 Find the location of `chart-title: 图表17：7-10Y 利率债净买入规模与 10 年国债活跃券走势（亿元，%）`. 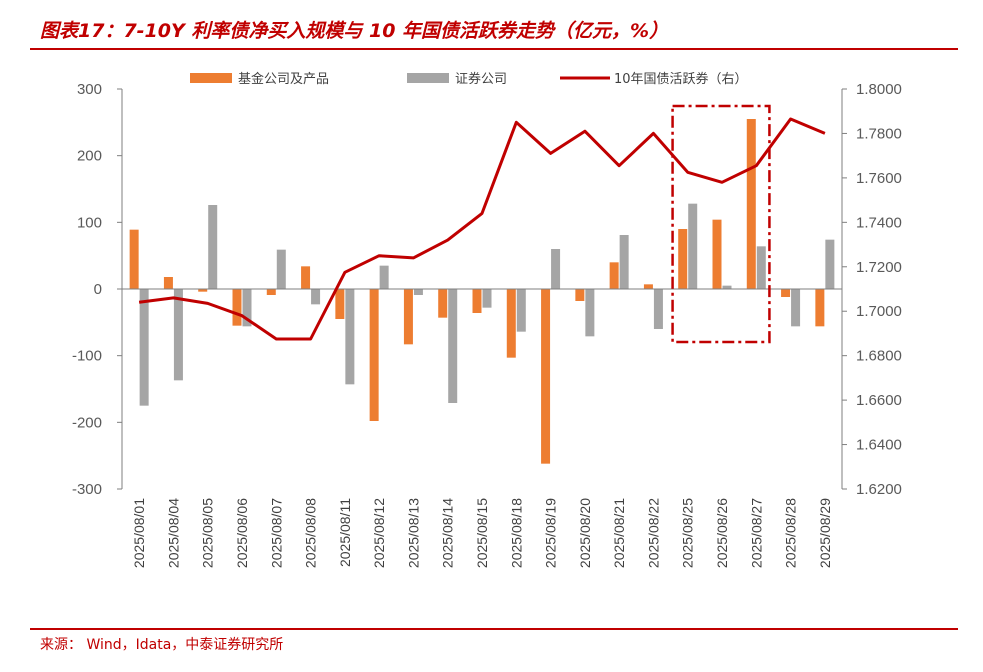

chart-title: 图表17：7-10Y 利率债净买入规模与 10 年国债活跃券走势（亿元，%） is located at coordinates (354, 31).